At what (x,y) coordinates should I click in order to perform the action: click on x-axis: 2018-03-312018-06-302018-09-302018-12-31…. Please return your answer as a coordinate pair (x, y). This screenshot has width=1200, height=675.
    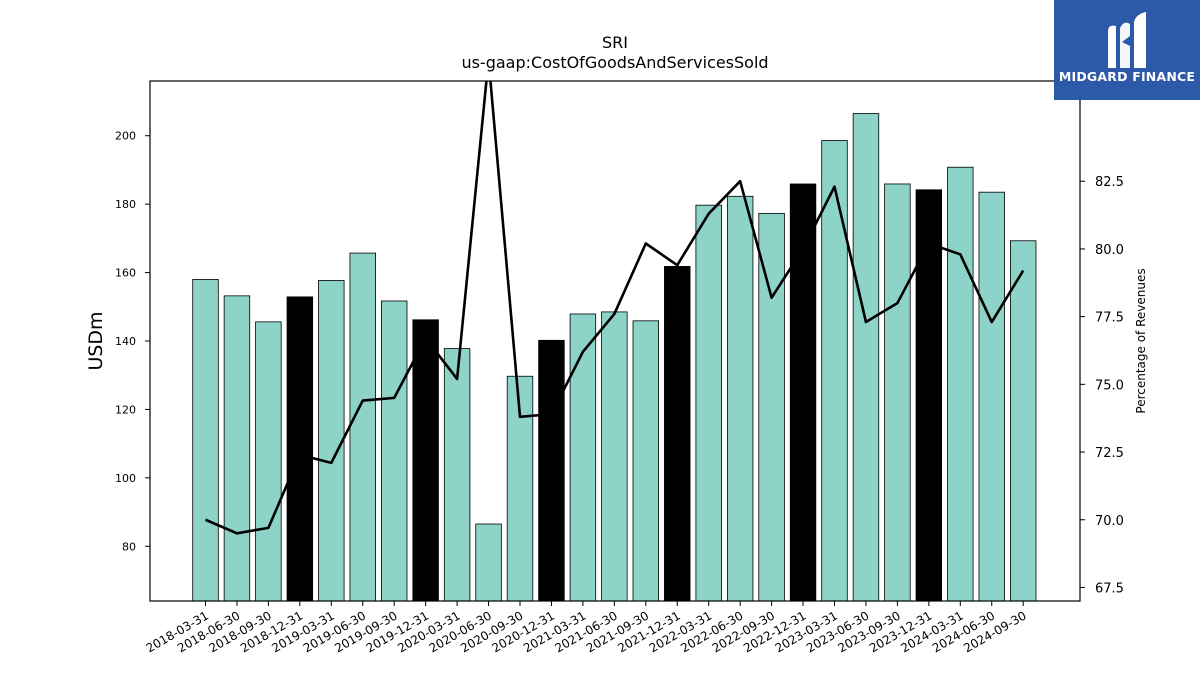
    Looking at the image, I should click on (586, 628).